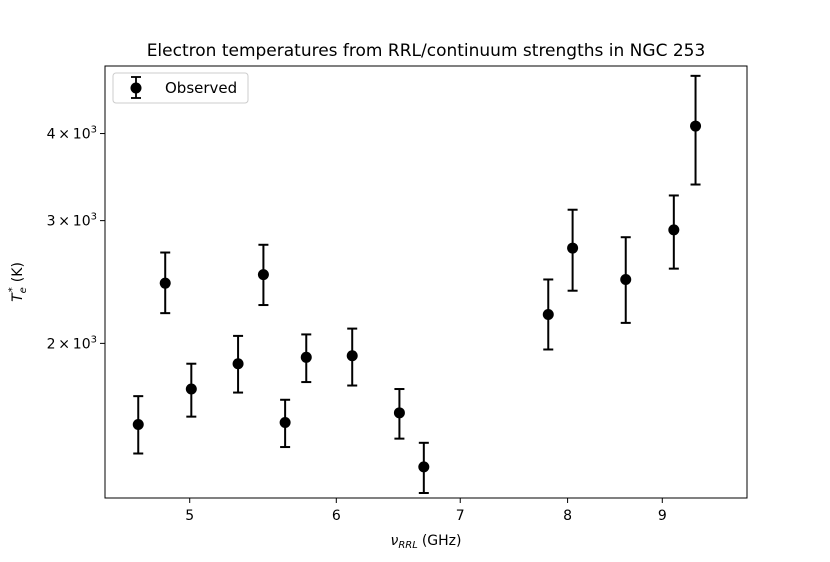 The height and width of the screenshot is (562, 830). I want to click on x-tick-label: 8, so click(567, 516).